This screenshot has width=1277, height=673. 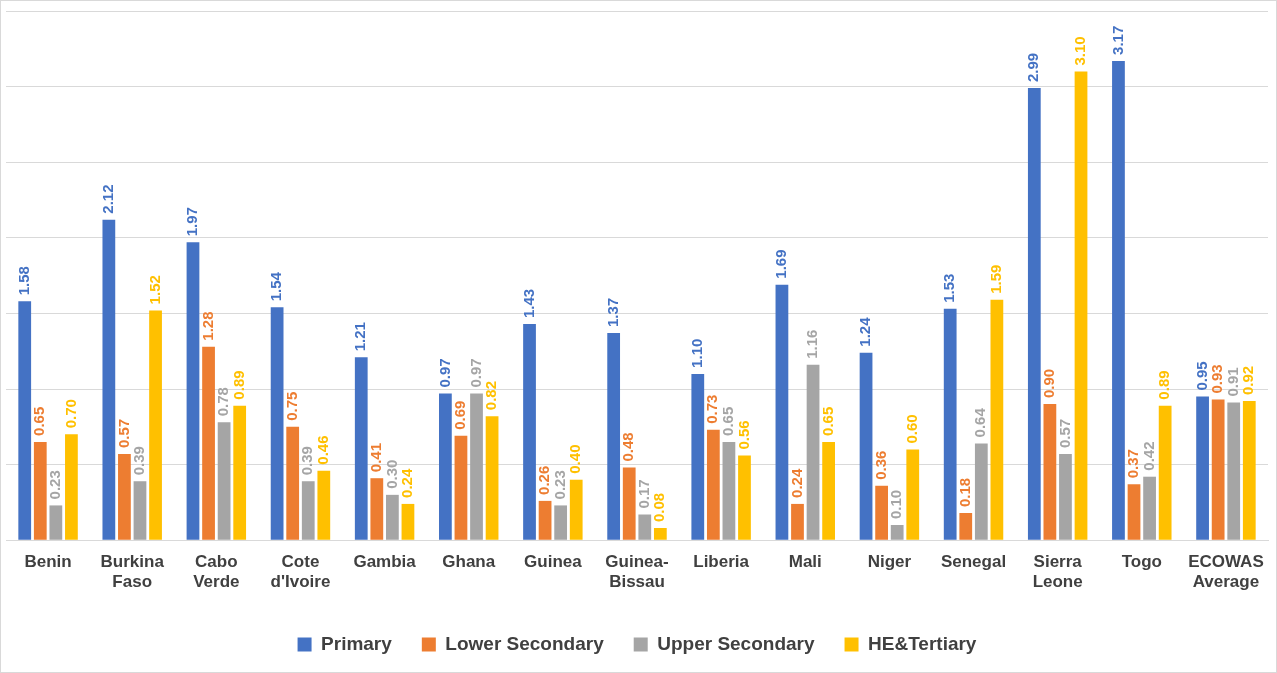 I want to click on data-label: 1.37, so click(x=612, y=312).